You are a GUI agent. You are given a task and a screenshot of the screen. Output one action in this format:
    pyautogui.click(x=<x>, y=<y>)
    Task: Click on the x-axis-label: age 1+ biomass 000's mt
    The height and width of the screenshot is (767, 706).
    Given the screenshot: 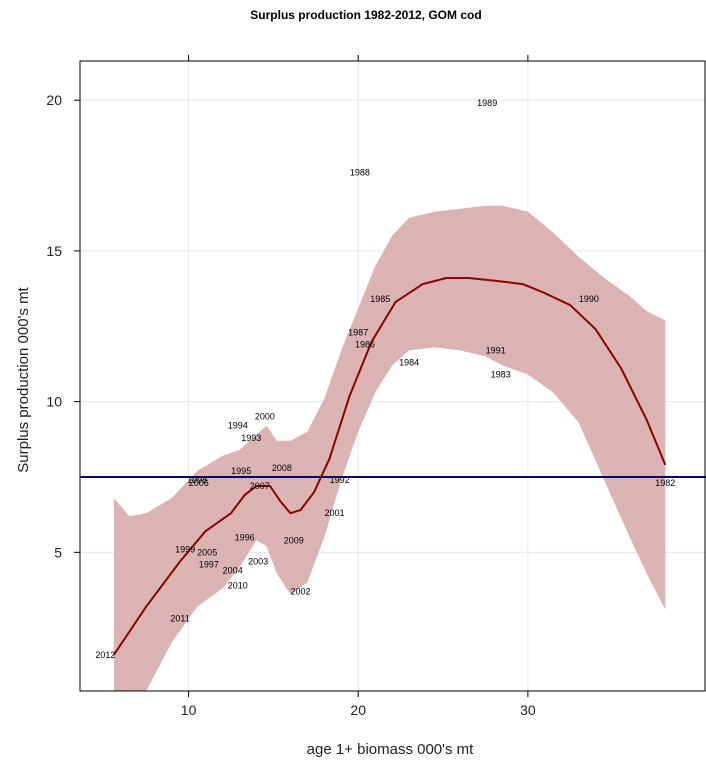 What is the action you would take?
    pyautogui.click(x=391, y=749)
    